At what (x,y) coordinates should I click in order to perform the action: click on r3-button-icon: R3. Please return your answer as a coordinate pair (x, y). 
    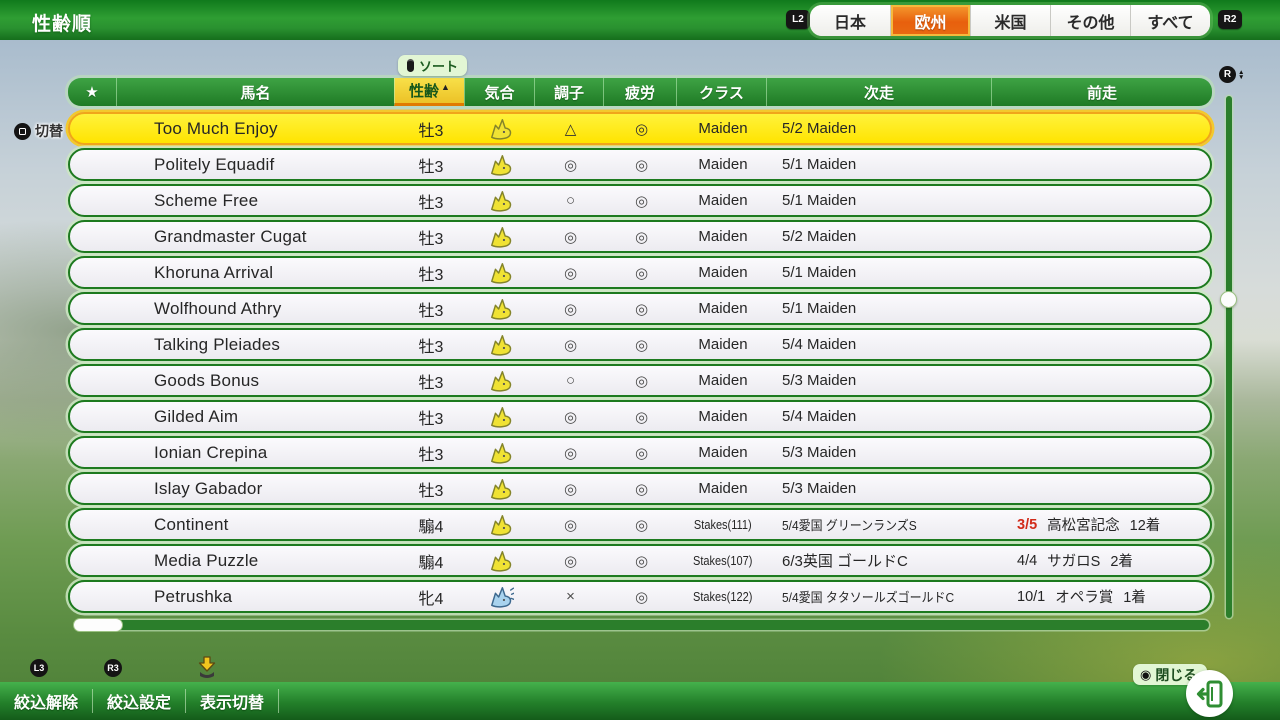
    Looking at the image, I should click on (113, 668).